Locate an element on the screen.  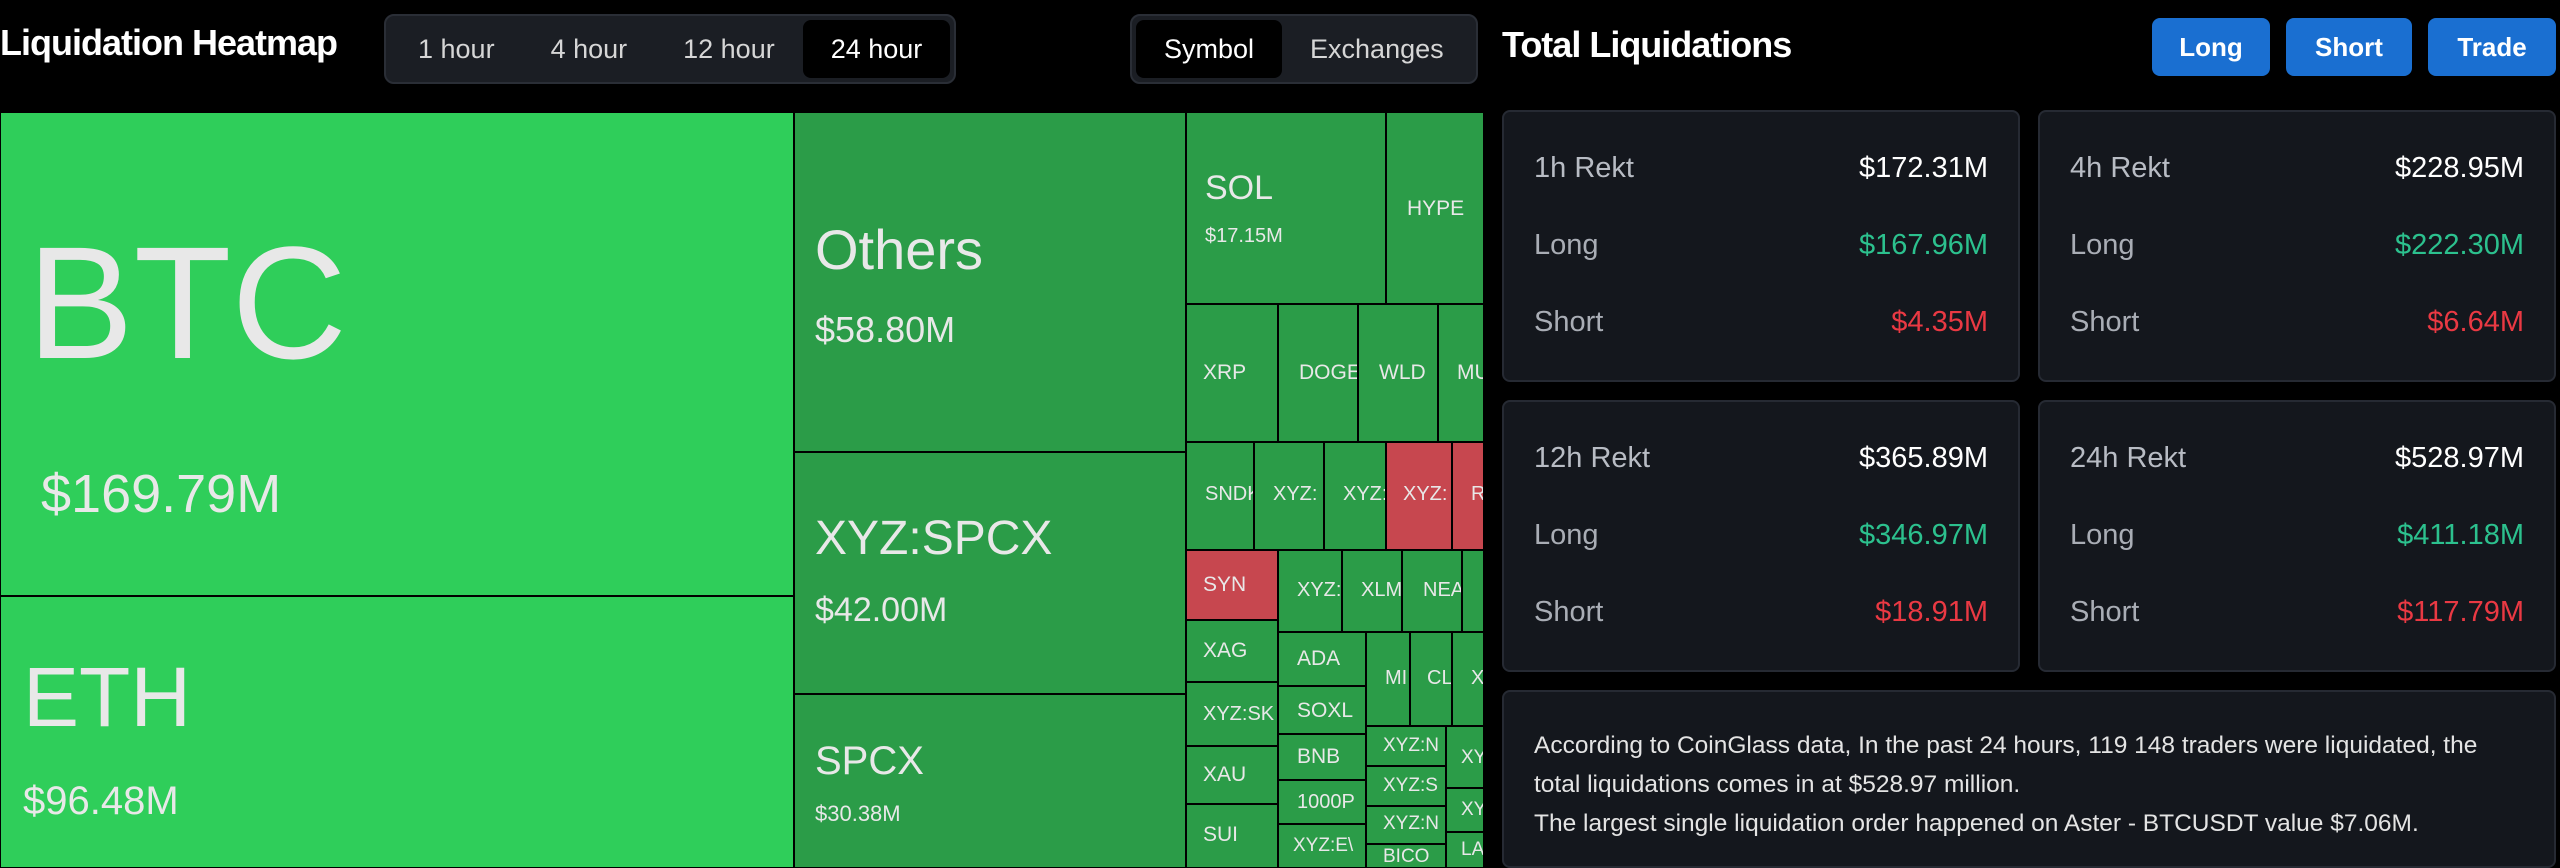
card-short-value: $18.91M is located at coordinates (1931, 612).